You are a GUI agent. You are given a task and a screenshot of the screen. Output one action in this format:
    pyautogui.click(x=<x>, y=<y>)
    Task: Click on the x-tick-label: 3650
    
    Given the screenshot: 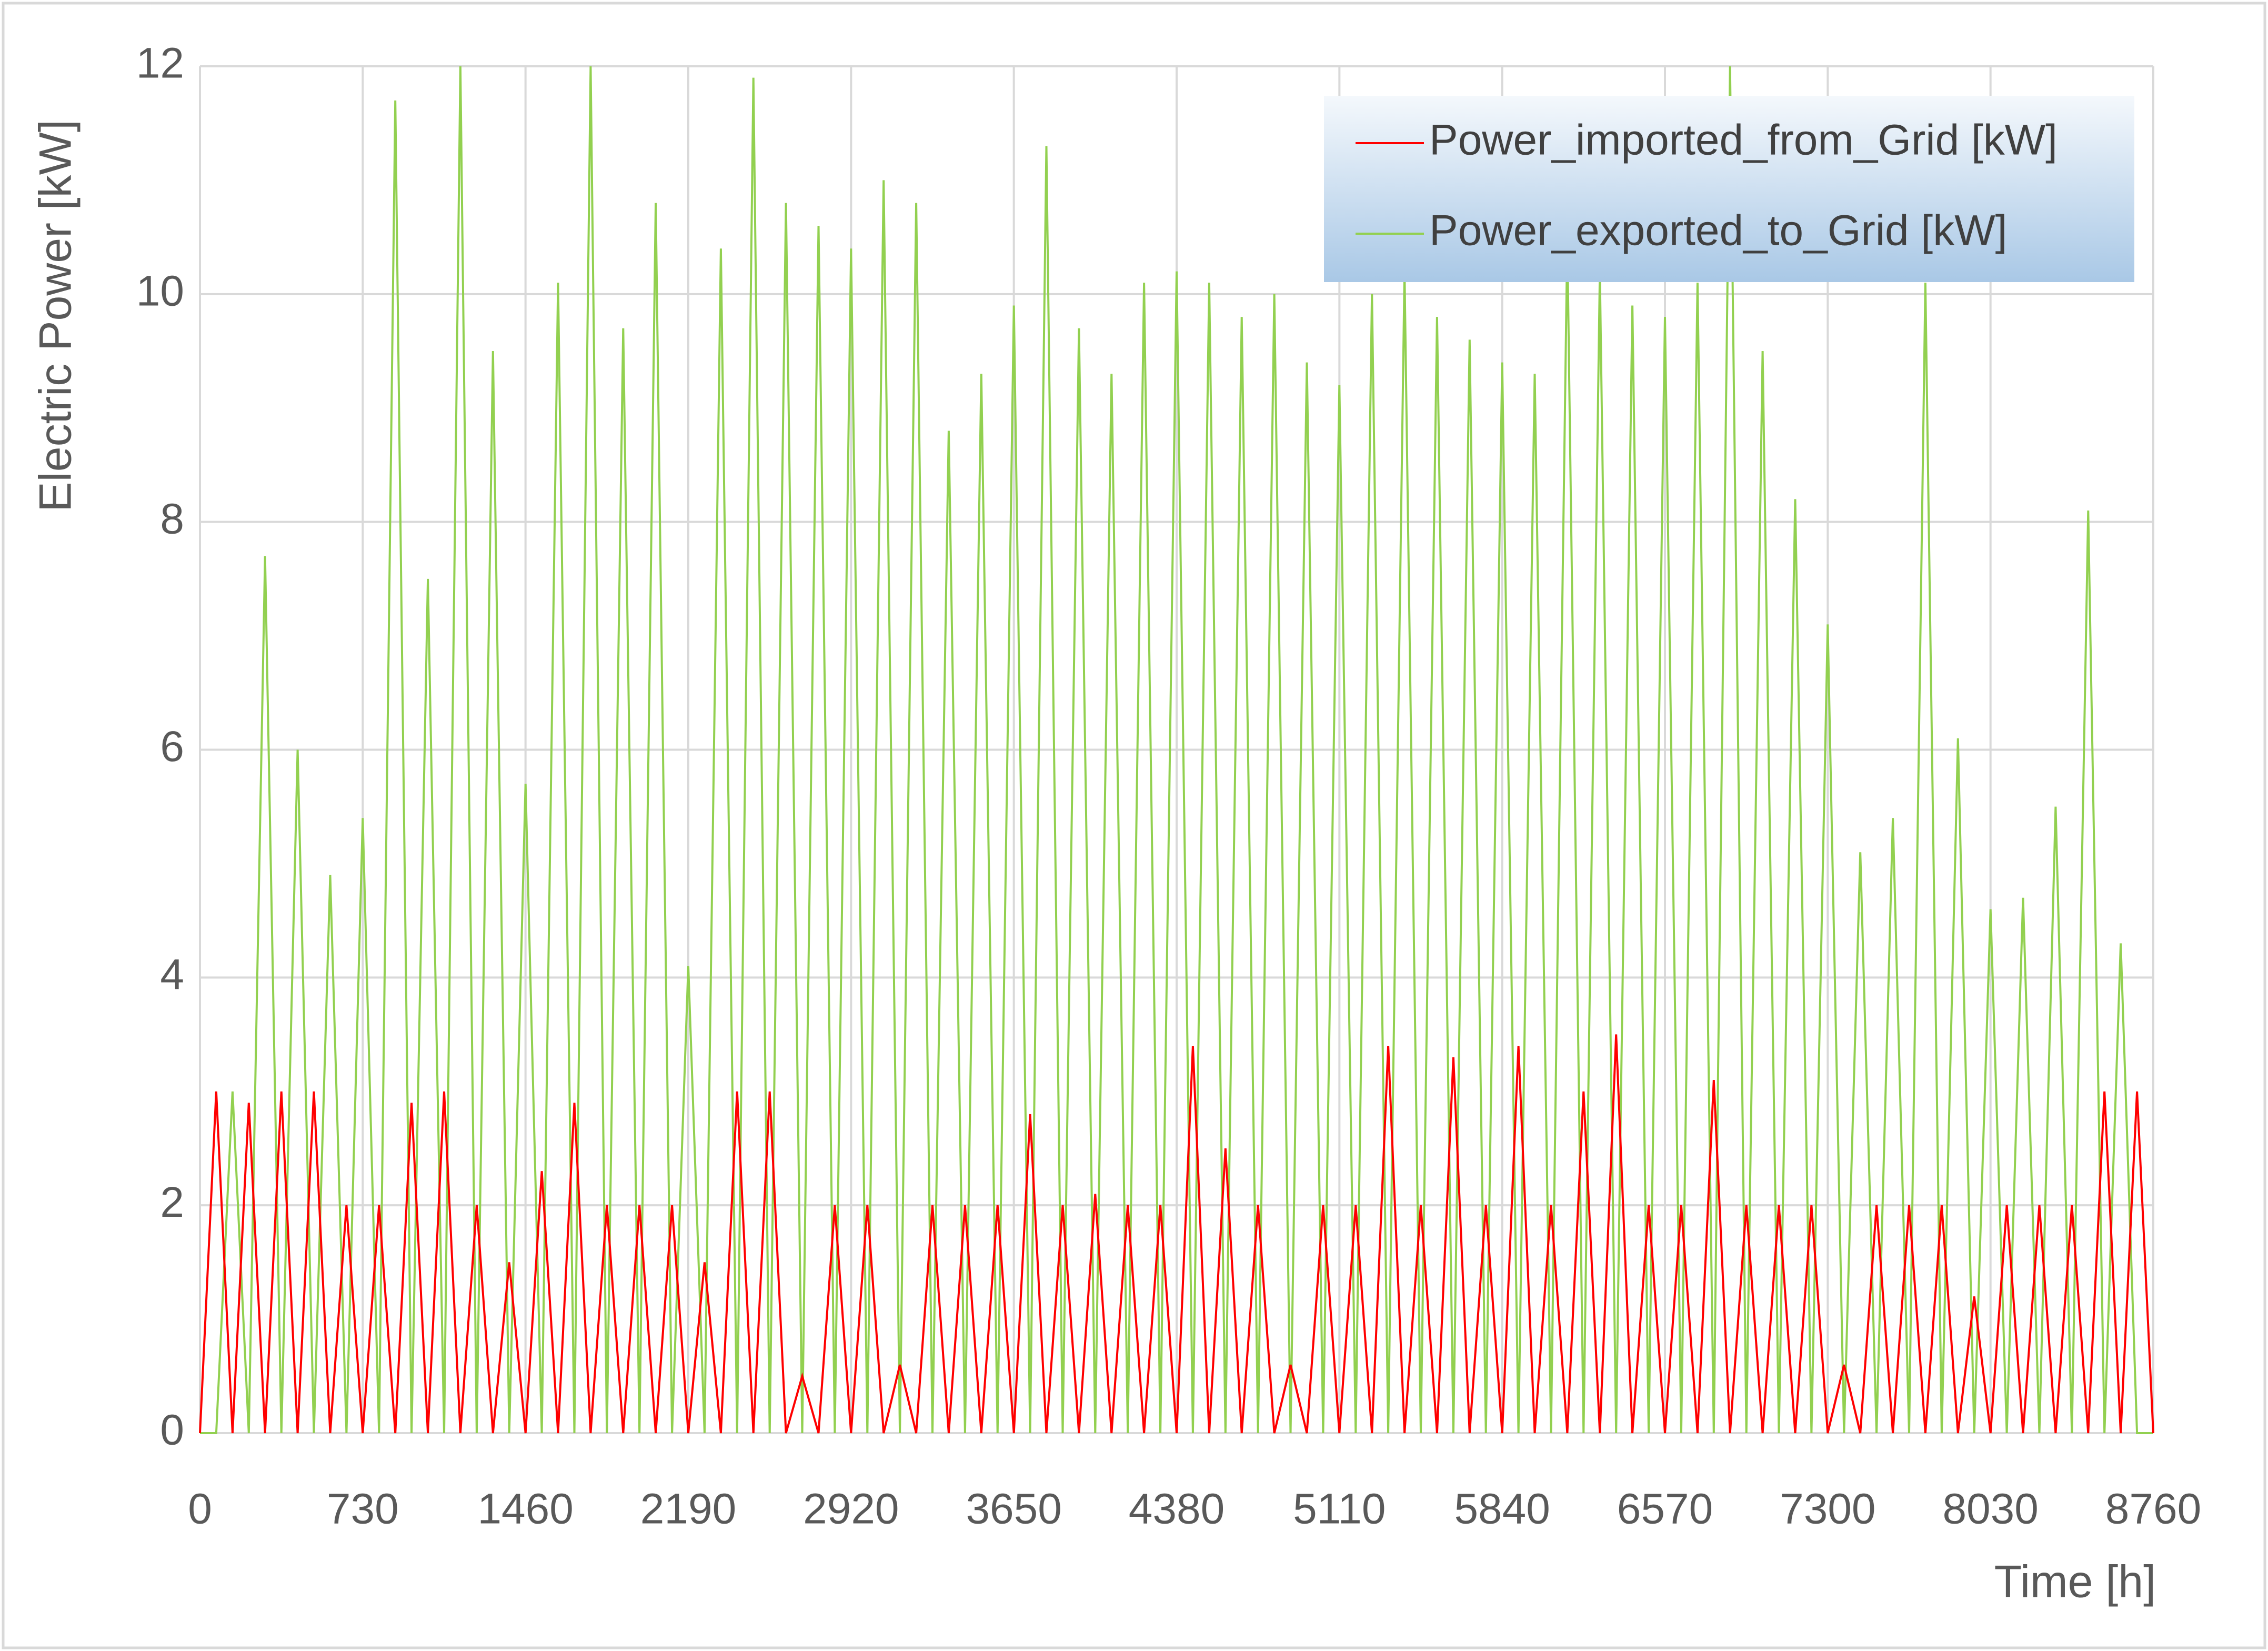 What is the action you would take?
    pyautogui.click(x=1013, y=1509)
    